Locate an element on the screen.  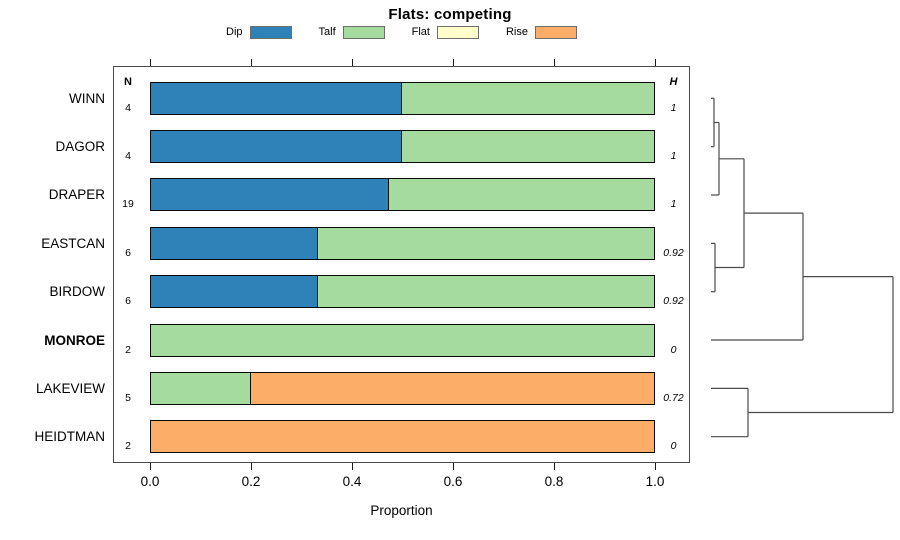
row-label-draper: DRAPER is located at coordinates (76, 195).